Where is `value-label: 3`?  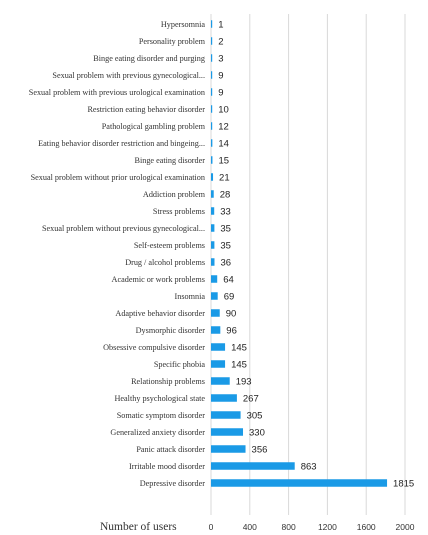
value-label: 3 is located at coordinates (220, 59).